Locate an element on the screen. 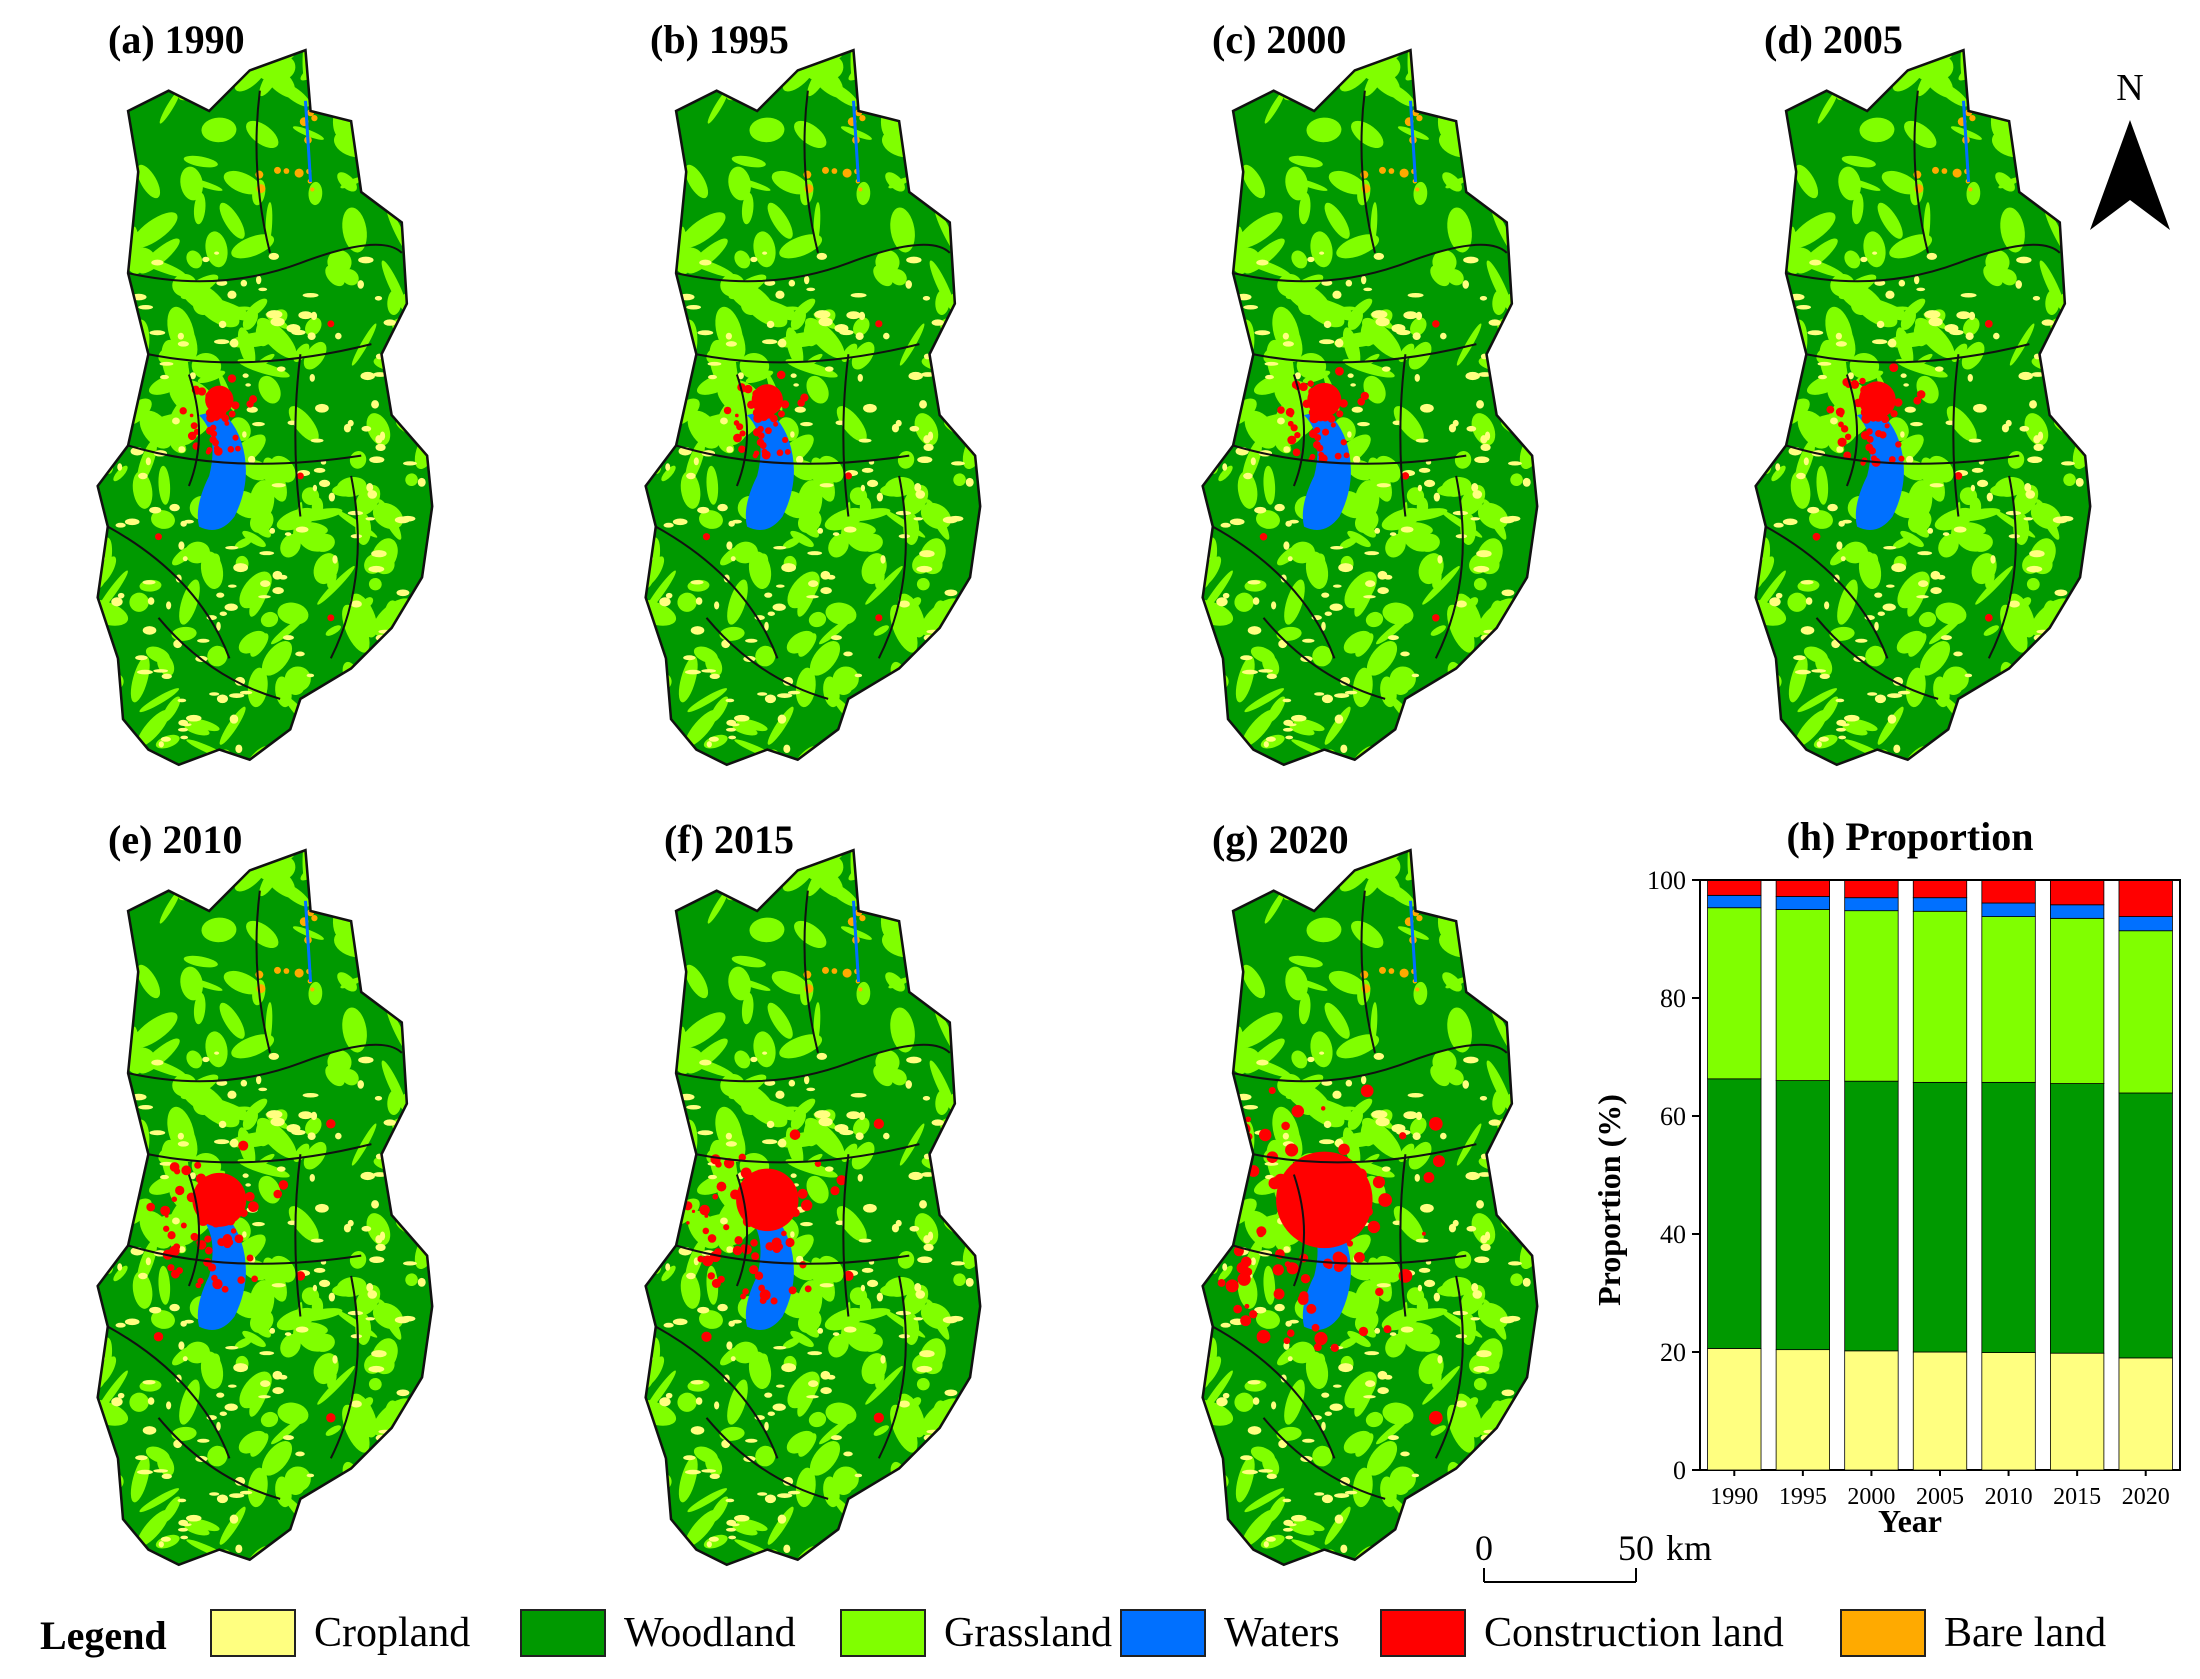  chart-title: (h) Proportion is located at coordinates (1909, 839).